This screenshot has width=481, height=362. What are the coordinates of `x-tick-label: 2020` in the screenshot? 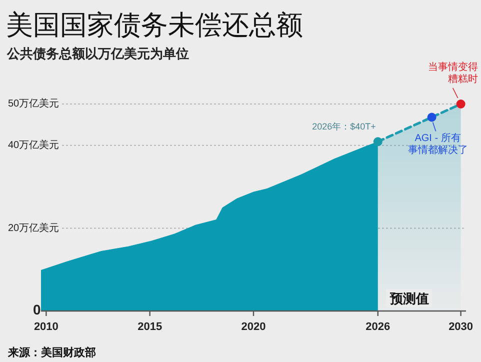 It's located at (253, 327).